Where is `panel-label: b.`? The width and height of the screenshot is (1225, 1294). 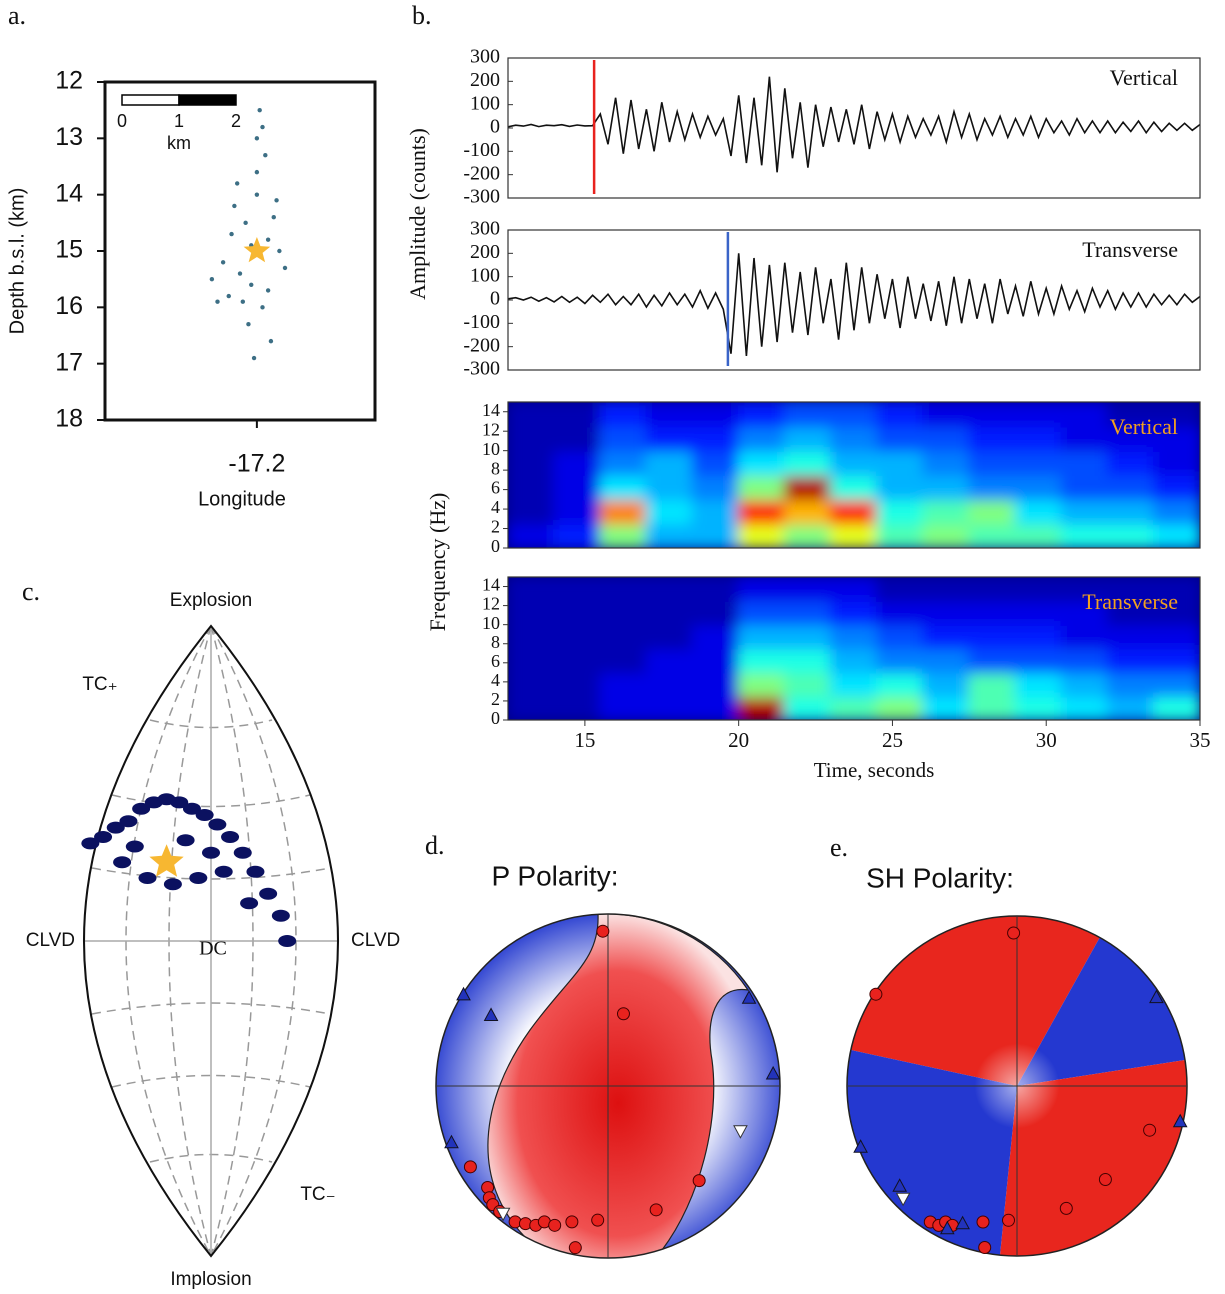 panel-label: b. is located at coordinates (422, 15).